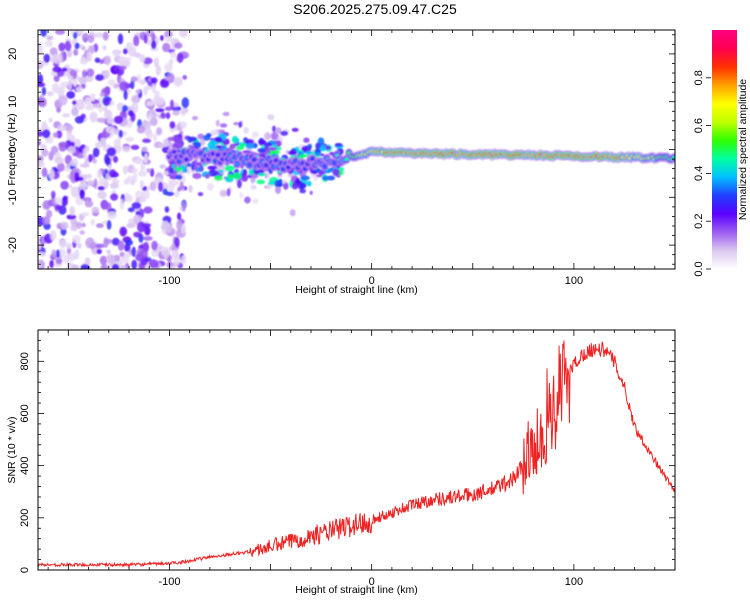 The image size is (750, 600). I want to click on x-tick-label: -100, so click(169, 281).